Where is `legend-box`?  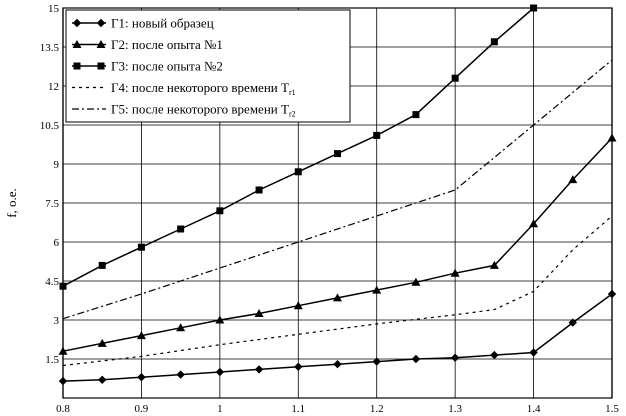
legend-box is located at coordinates (208, 66).